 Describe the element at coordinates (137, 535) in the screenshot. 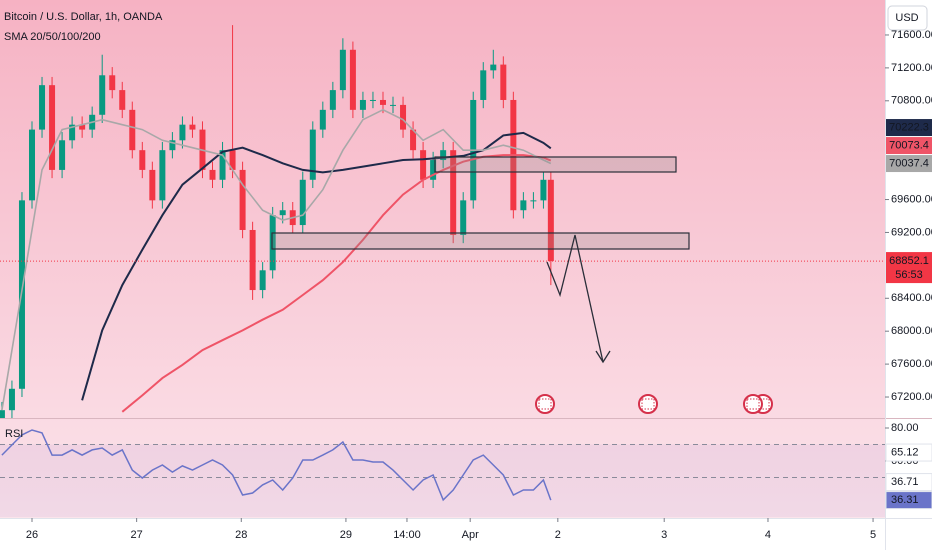

I see `x-tick-label: 27` at that location.